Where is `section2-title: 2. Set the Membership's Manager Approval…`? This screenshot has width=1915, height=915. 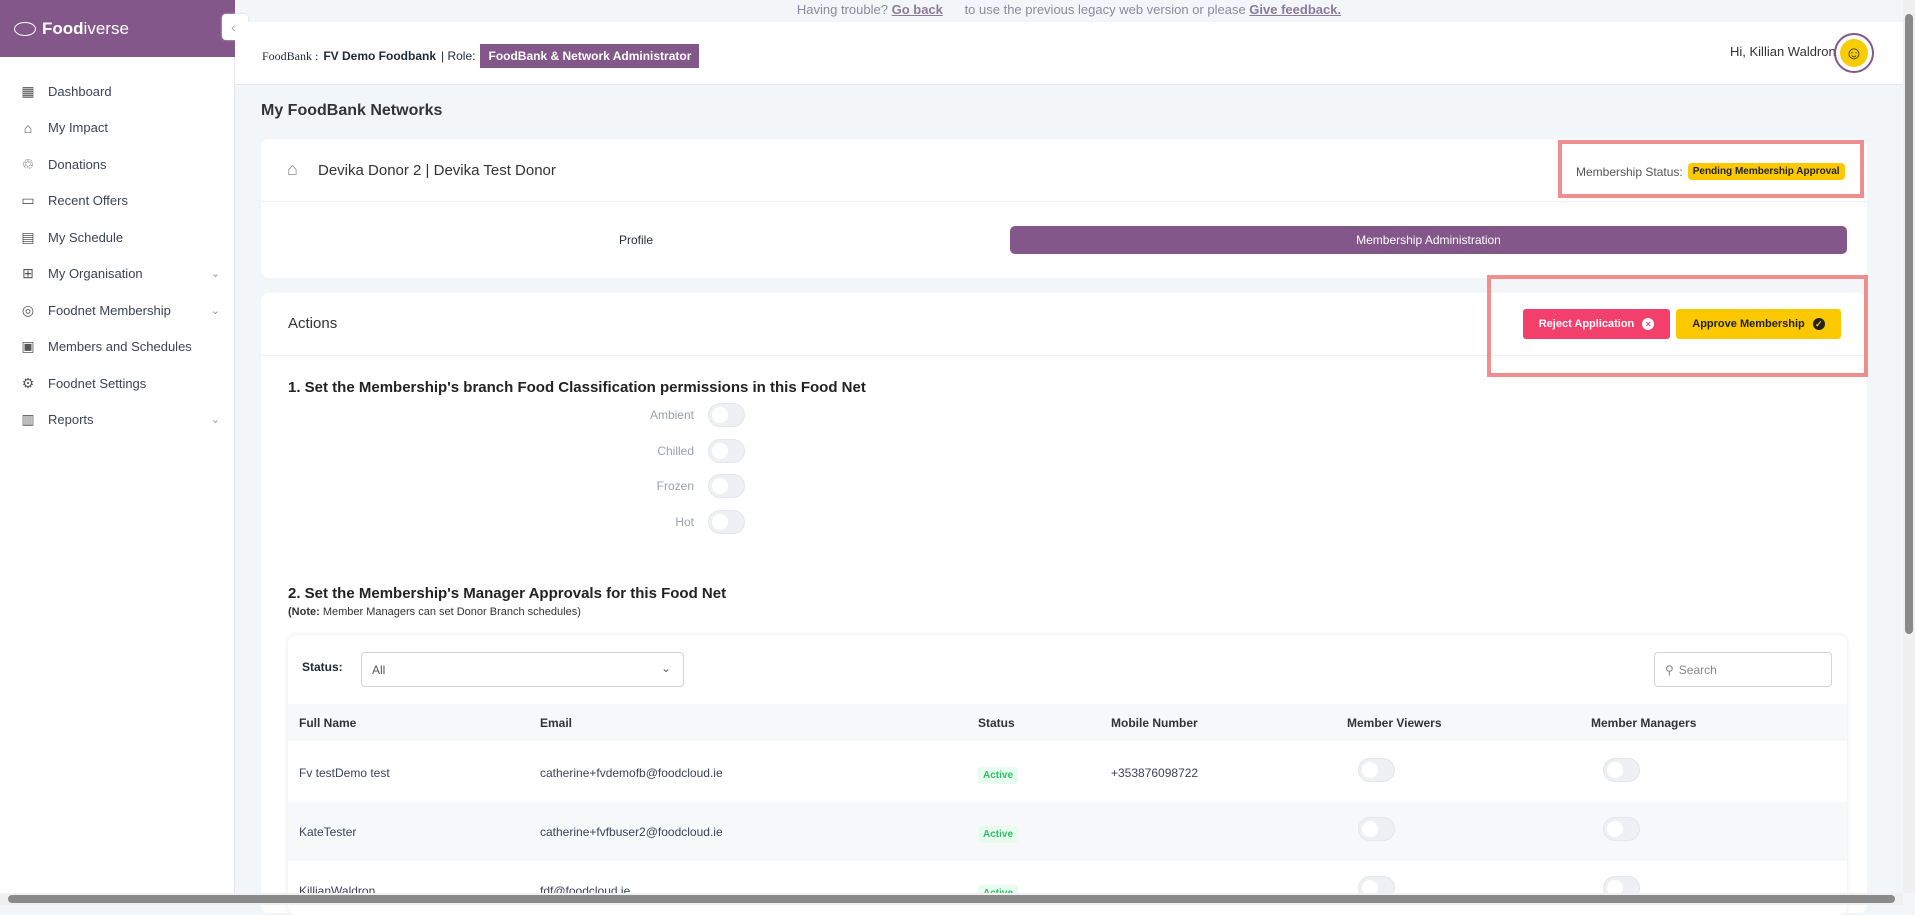 section2-title: 2. Set the Membership's Manager Approval… is located at coordinates (507, 593).